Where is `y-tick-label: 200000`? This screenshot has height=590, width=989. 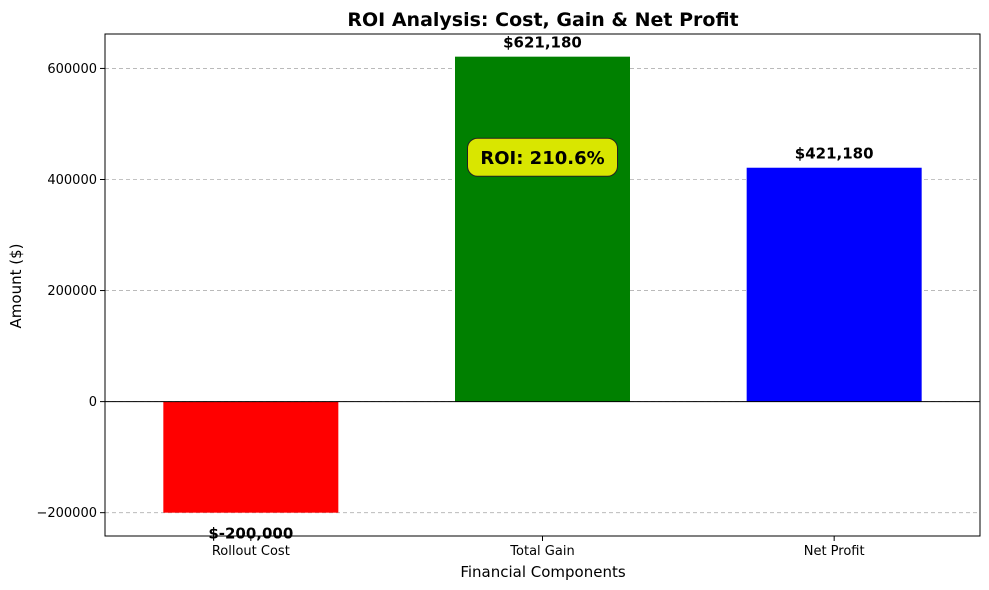 y-tick-label: 200000 is located at coordinates (72, 291).